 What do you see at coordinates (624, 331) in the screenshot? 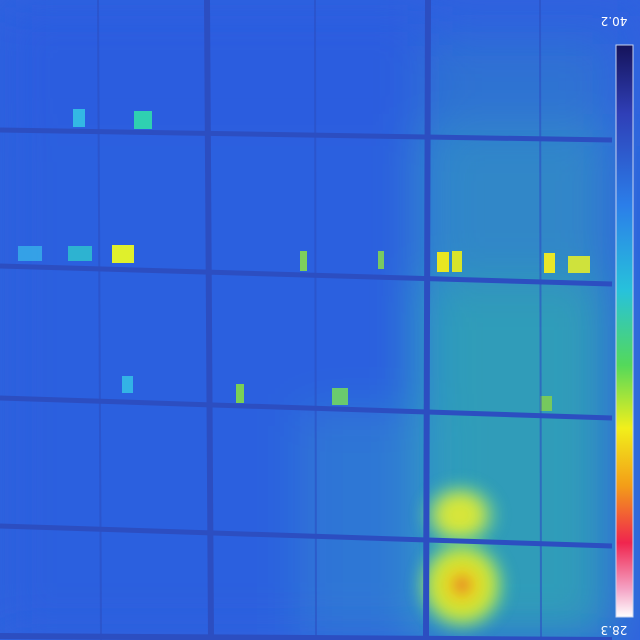
I see `temperature-colorbar` at bounding box center [624, 331].